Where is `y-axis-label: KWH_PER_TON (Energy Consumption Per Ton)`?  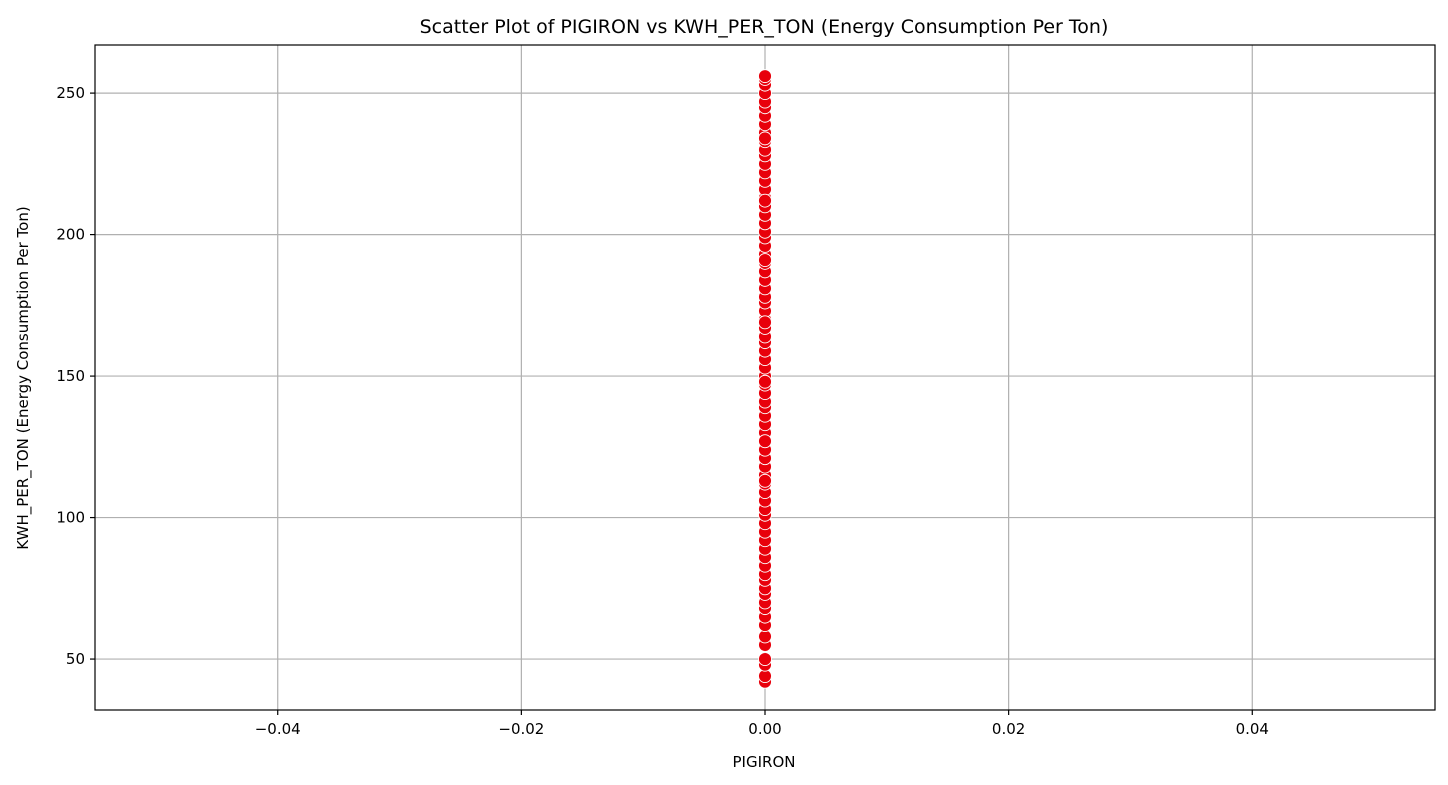 y-axis-label: KWH_PER_TON (Energy Consumption Per Ton) is located at coordinates (23, 377).